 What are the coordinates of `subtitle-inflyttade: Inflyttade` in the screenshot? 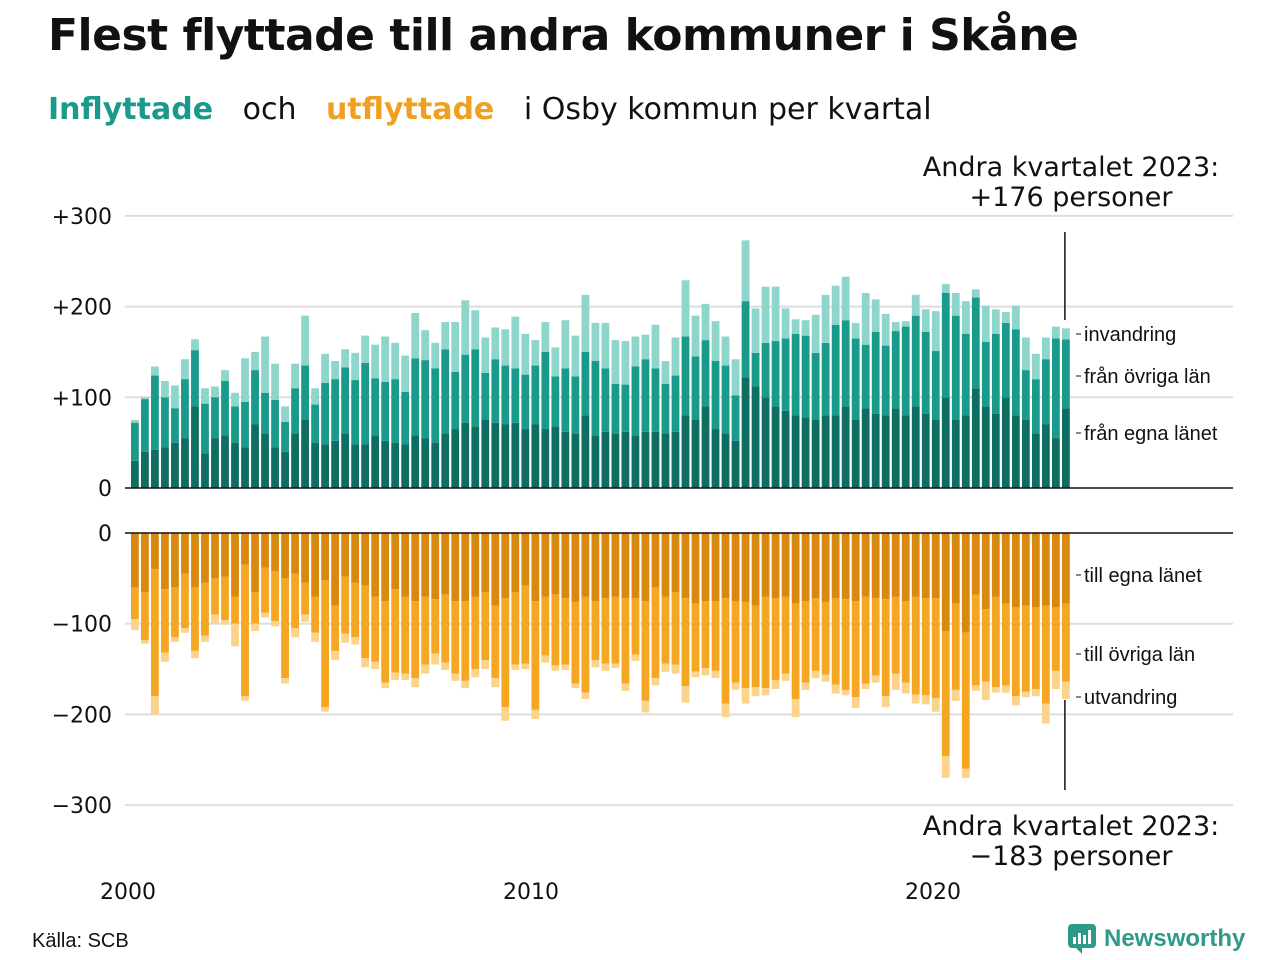 It's located at (131, 109).